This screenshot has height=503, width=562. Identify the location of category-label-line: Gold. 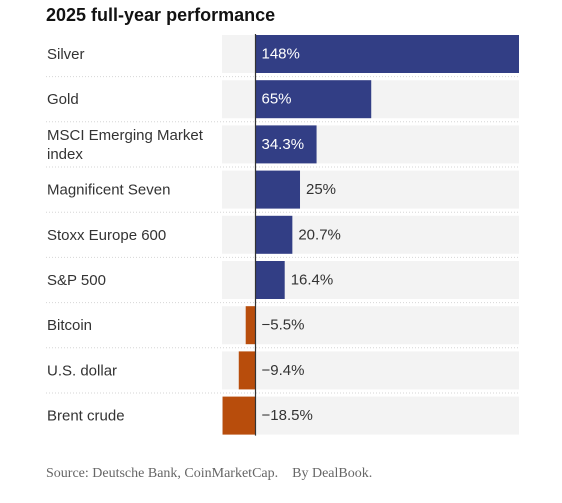
(63, 99).